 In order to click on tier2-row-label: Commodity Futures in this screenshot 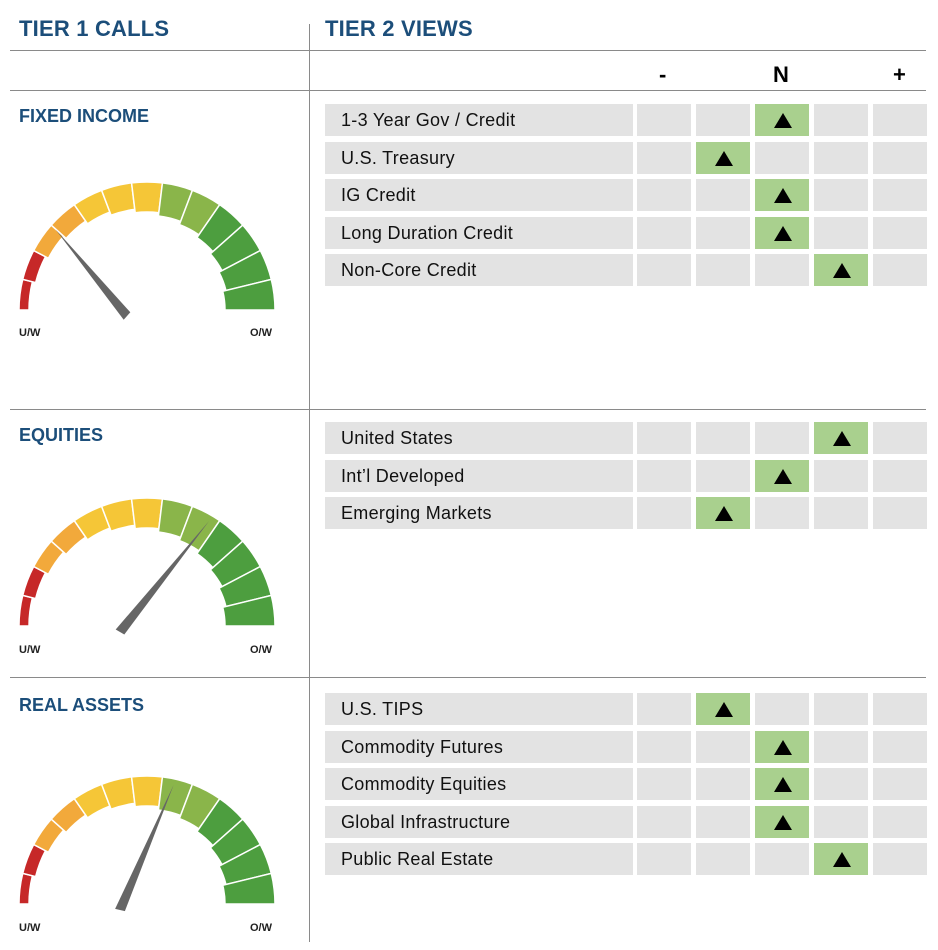, I will do `click(479, 747)`.